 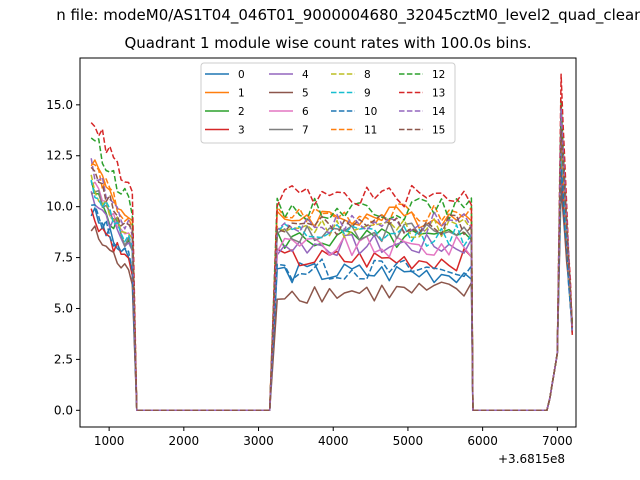 I want to click on legend-box, so click(x=328, y=103).